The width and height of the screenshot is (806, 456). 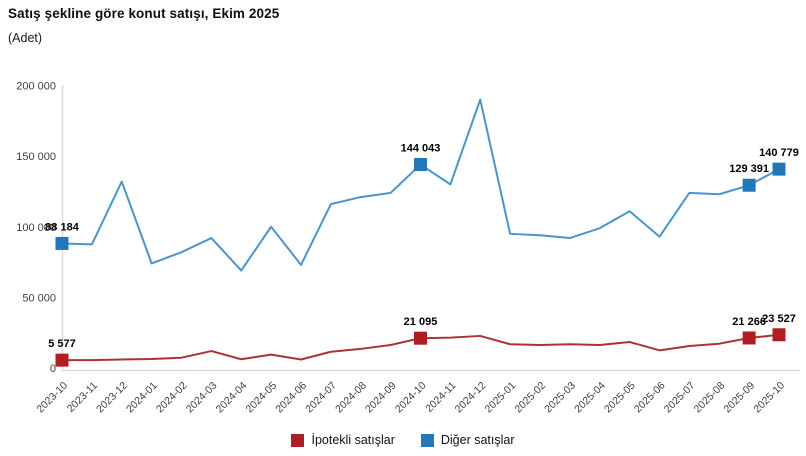 I want to click on legend-item-ipotekli-satislar: İpotekli satışlar, so click(x=343, y=440).